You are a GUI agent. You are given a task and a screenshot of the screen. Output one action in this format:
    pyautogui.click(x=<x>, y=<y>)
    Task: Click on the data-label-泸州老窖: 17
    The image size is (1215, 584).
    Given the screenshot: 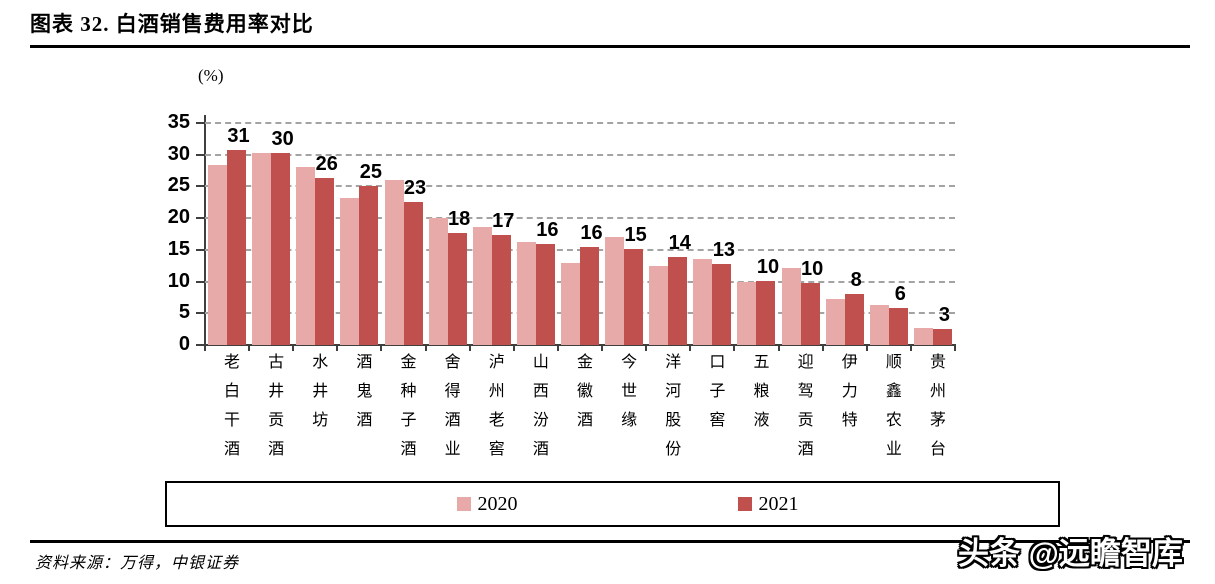 What is the action you would take?
    pyautogui.click(x=503, y=220)
    